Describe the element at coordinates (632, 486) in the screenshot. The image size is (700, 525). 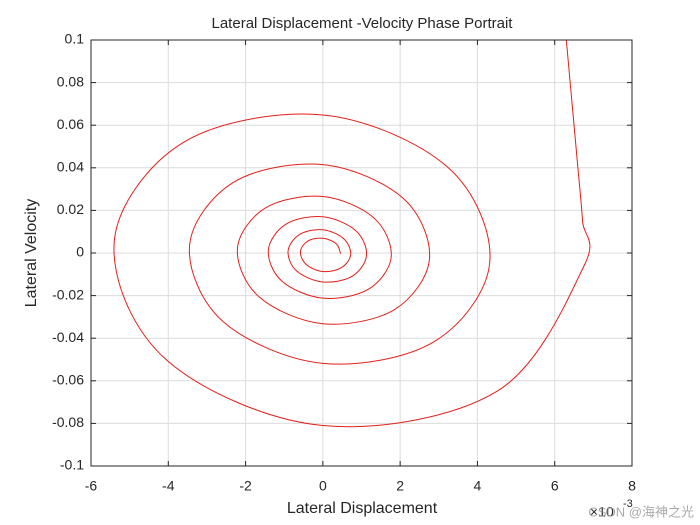
I see `x-tick-label: 8` at that location.